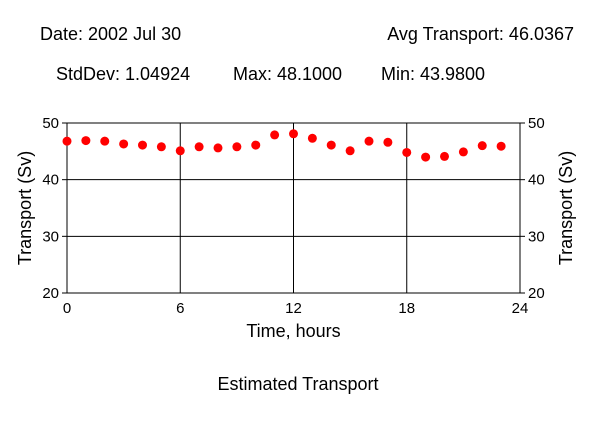 Image resolution: width=596 pixels, height=422 pixels. Describe the element at coordinates (536, 236) in the screenshot. I see `y-tick-label-right: 30` at that location.